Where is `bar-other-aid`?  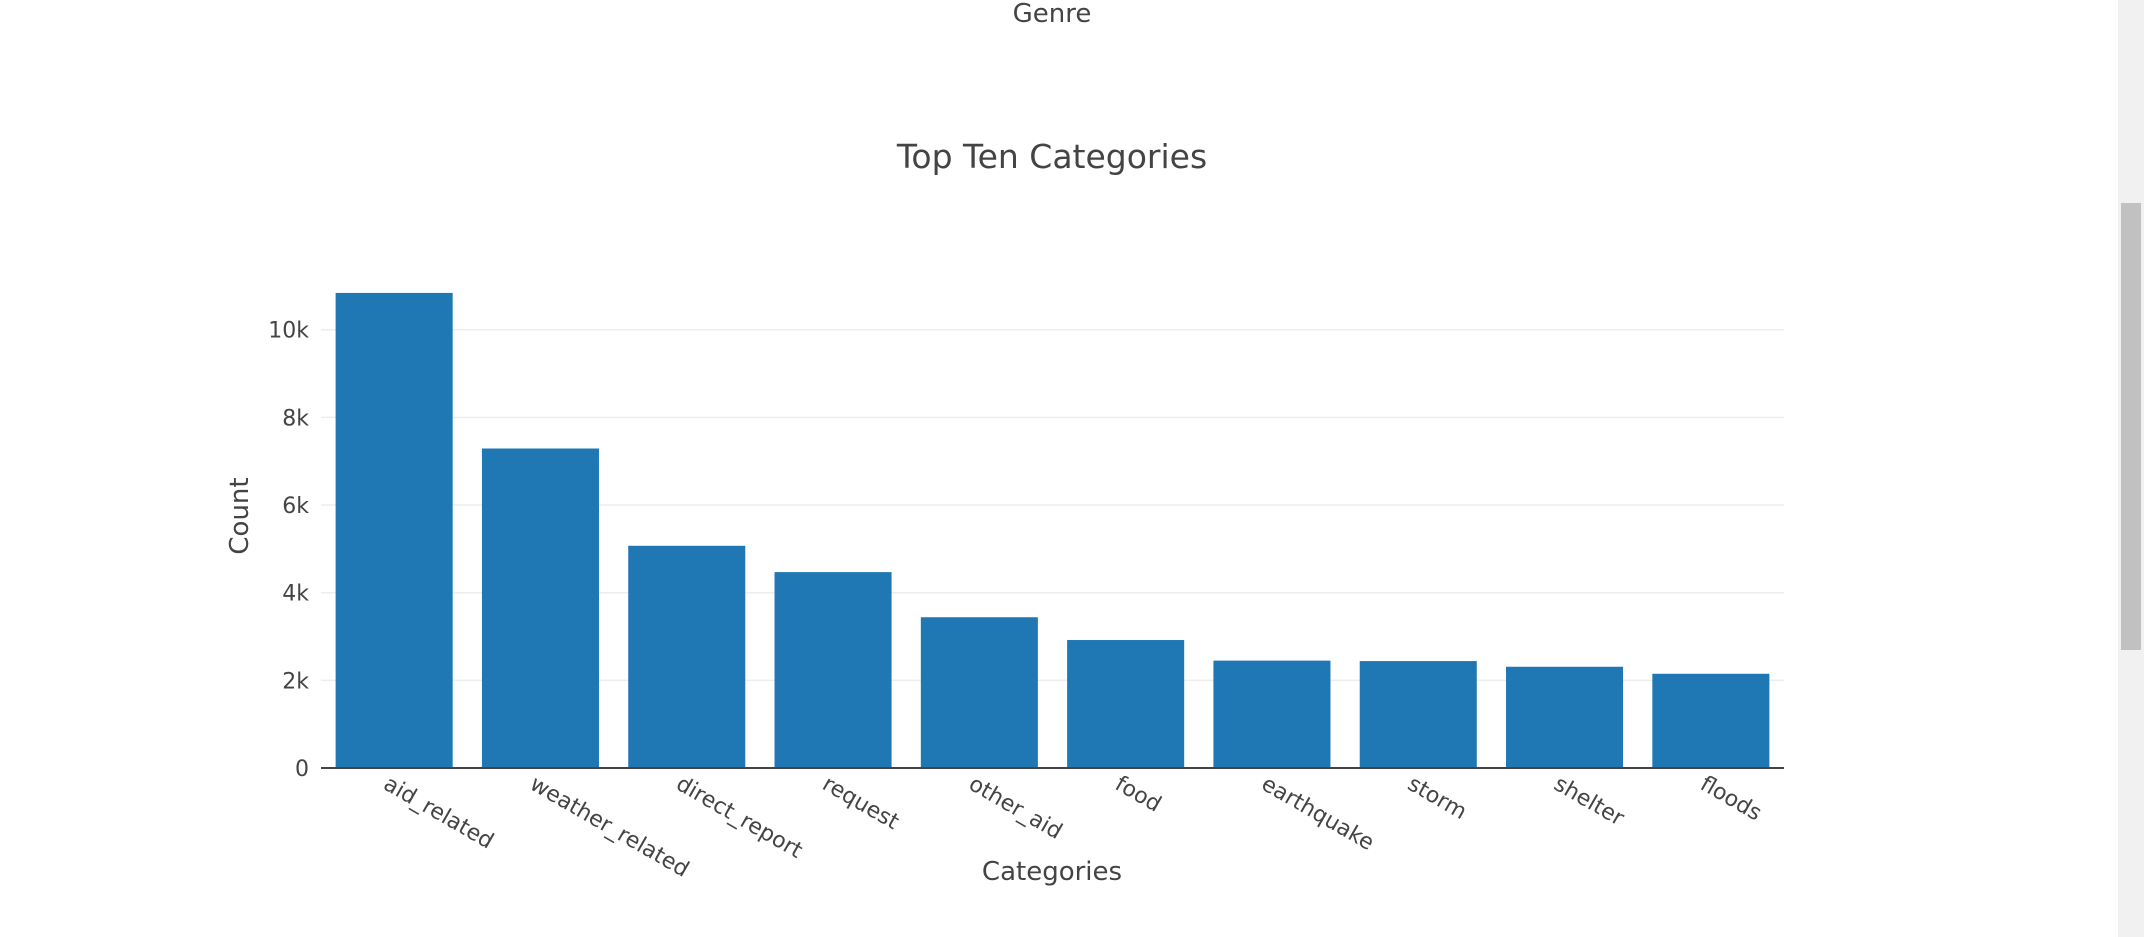 bar-other-aid is located at coordinates (979, 692).